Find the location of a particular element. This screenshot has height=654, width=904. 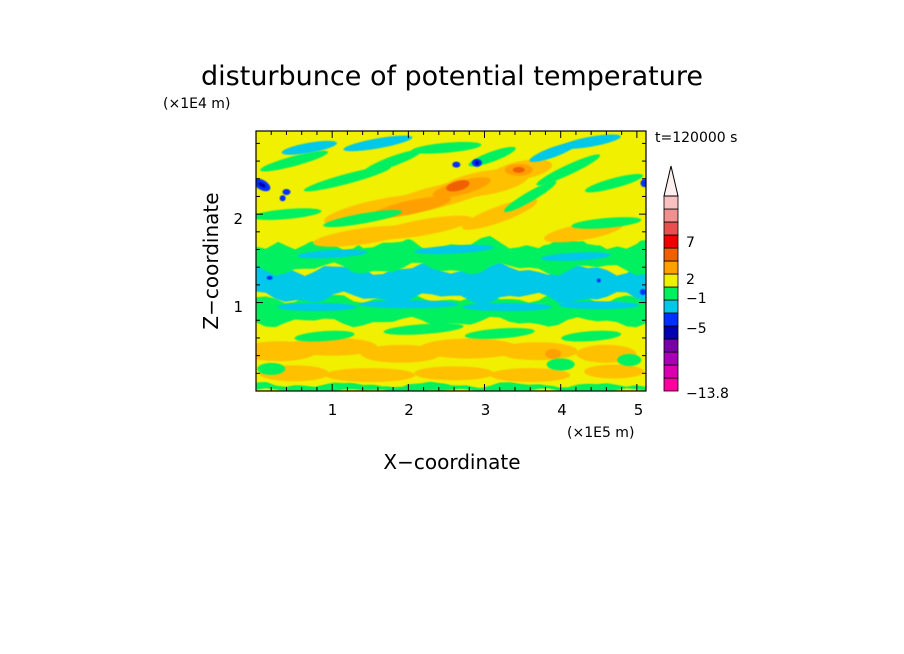

x-tick-label: 1 is located at coordinates (333, 410).